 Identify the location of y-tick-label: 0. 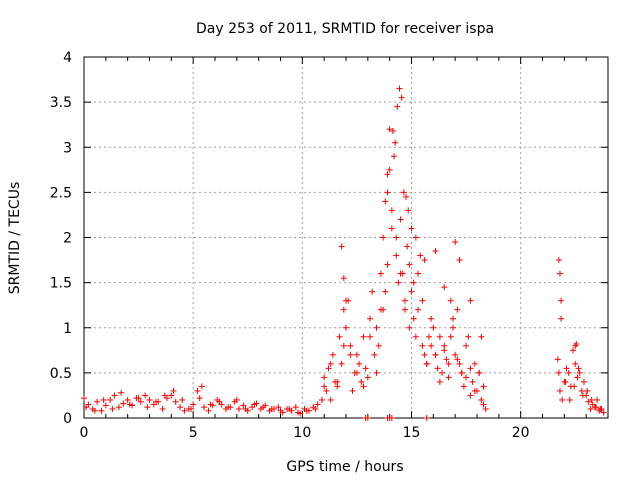
(67, 419).